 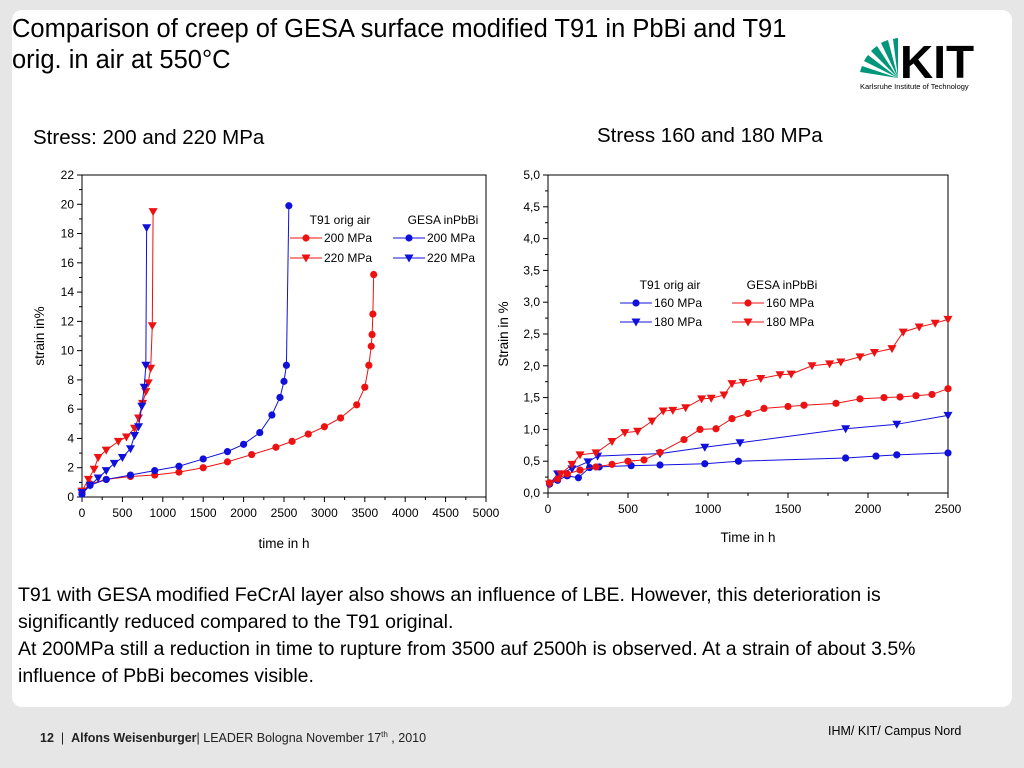 What do you see at coordinates (384, 734) in the screenshot?
I see `footer-event-sup: th` at bounding box center [384, 734].